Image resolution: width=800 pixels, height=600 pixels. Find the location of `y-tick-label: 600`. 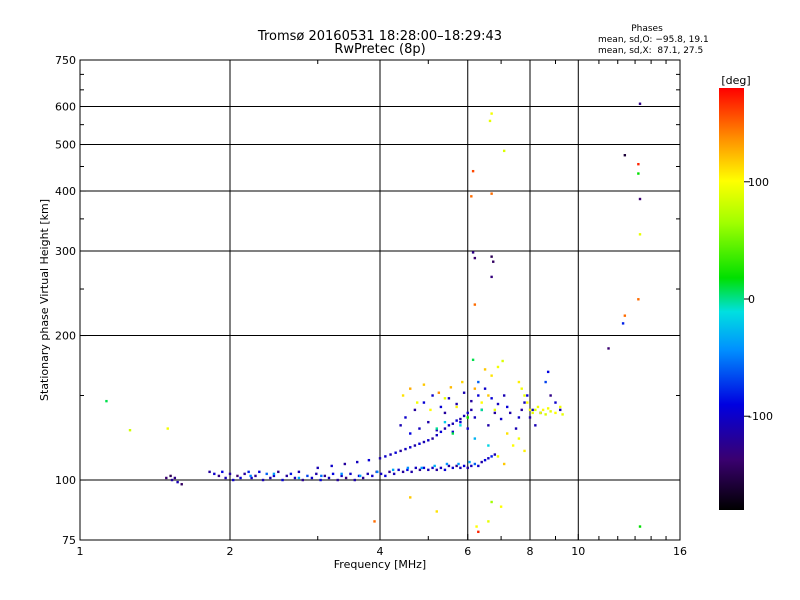

y-tick-label: 600 is located at coordinates (65, 107).